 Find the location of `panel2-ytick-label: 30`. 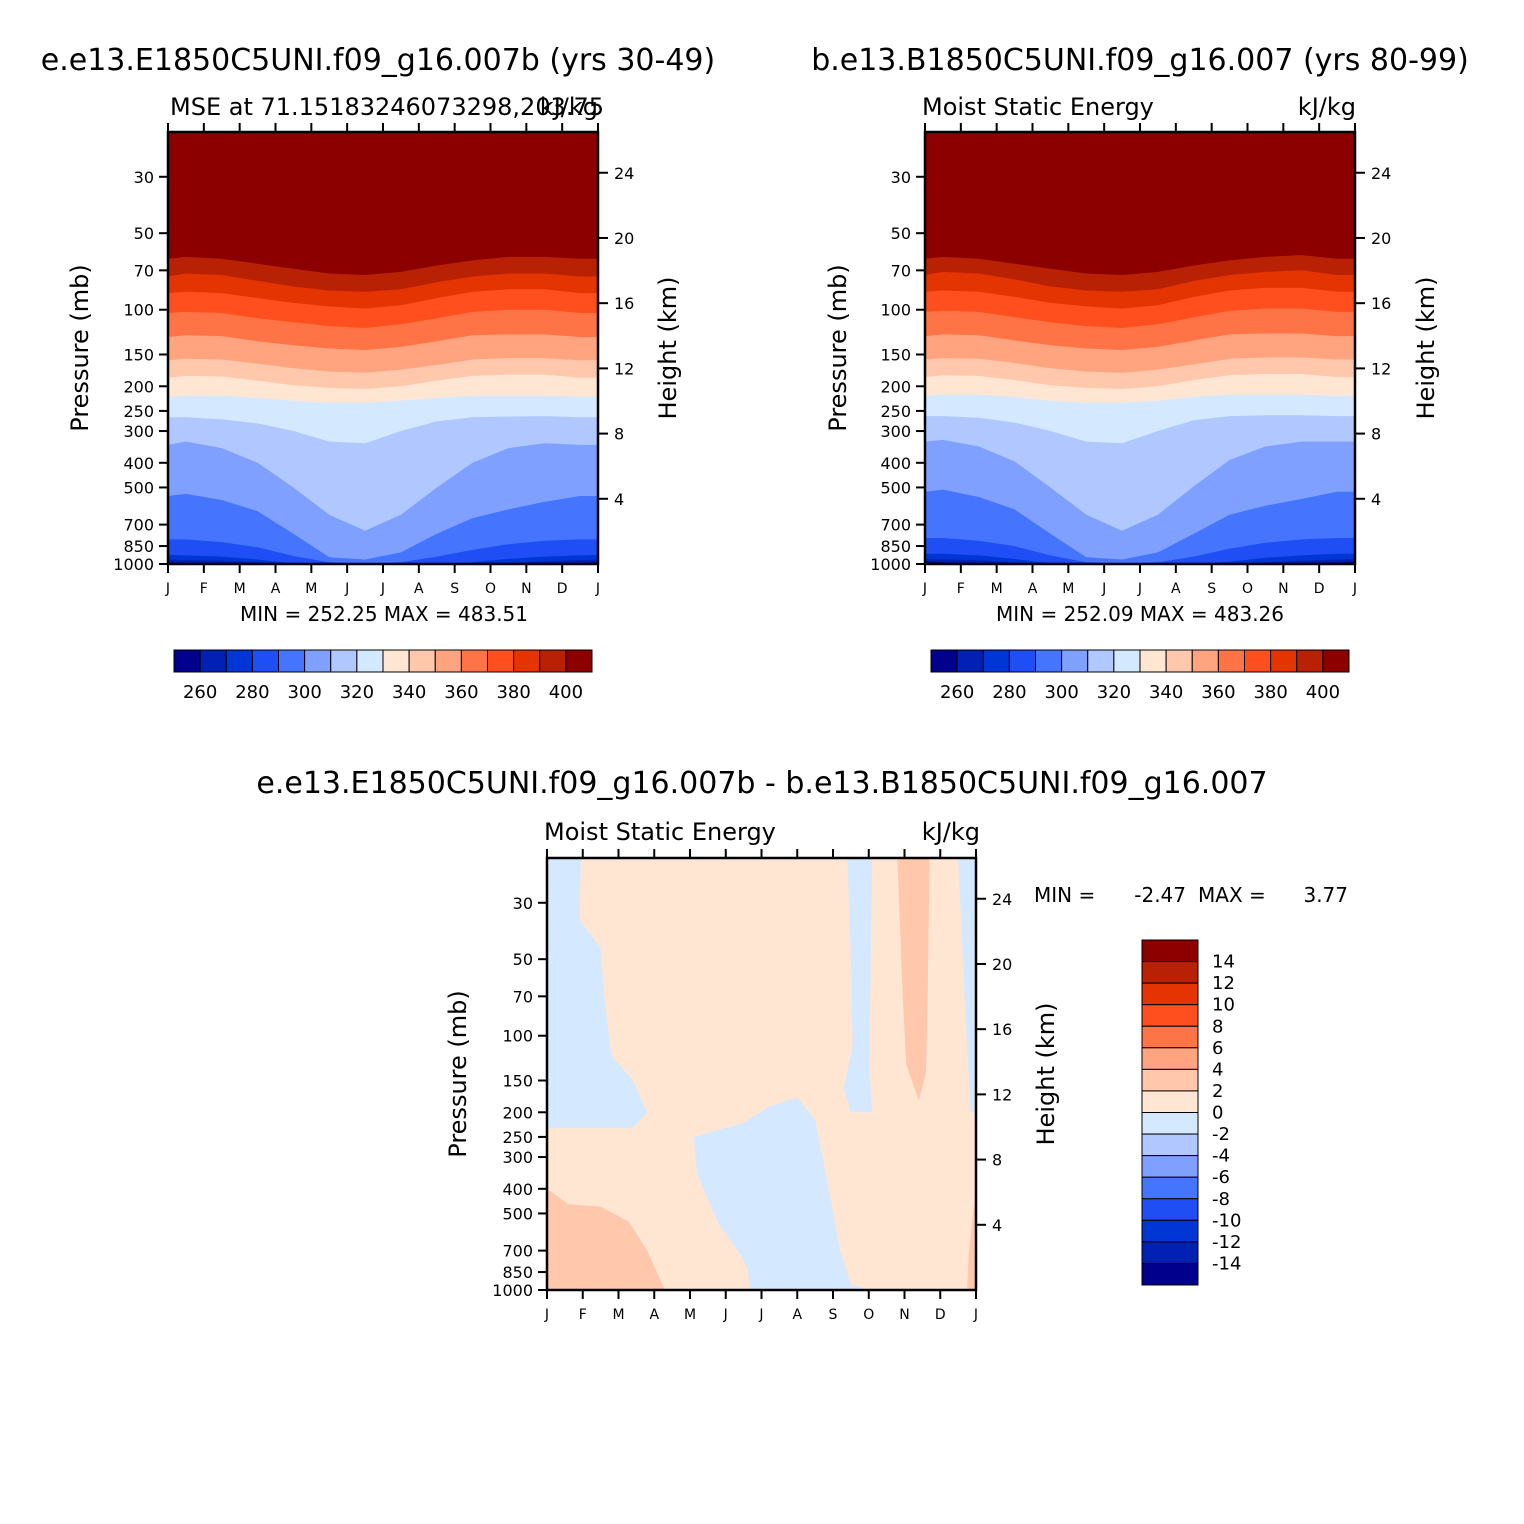

panel2-ytick-label: 30 is located at coordinates (901, 177).